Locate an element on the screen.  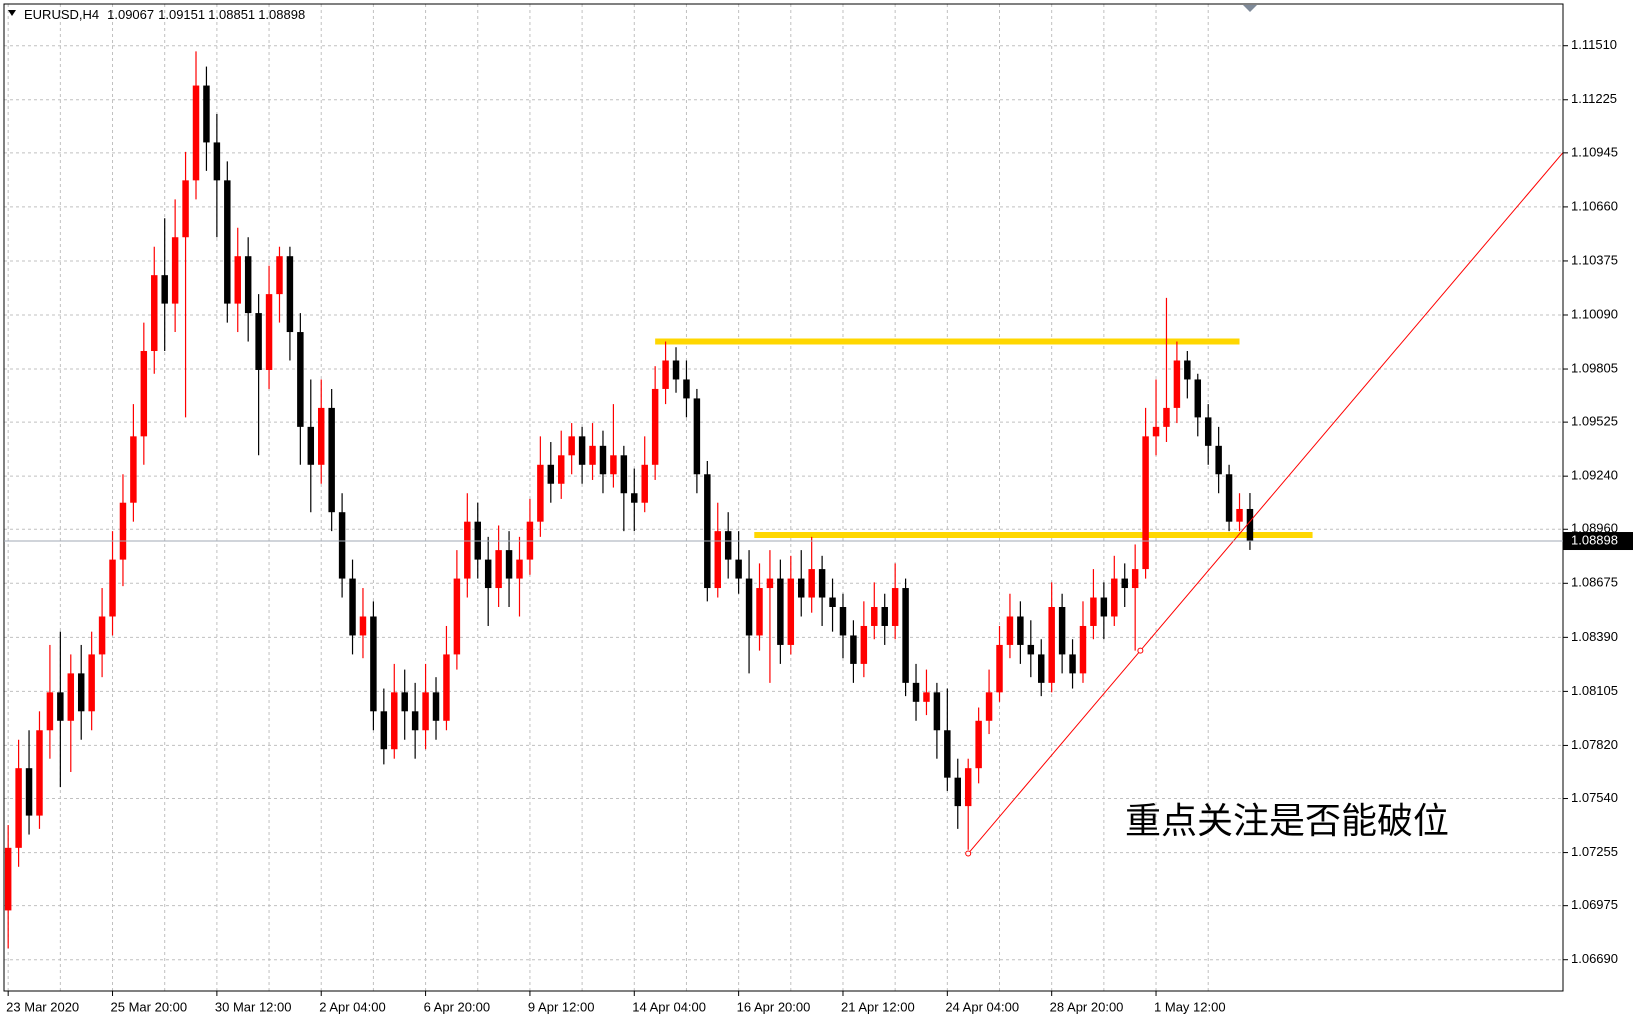
y-tick-label: 1.10660 is located at coordinates (1594, 205).